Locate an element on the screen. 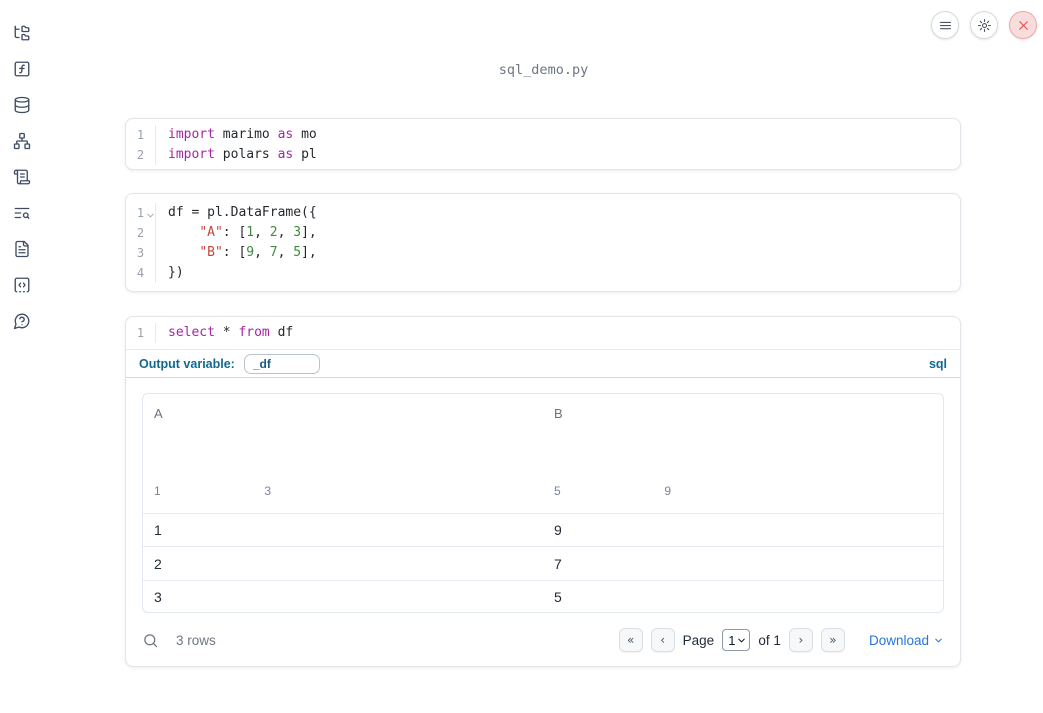 The width and height of the screenshot is (1043, 713). close-button is located at coordinates (1023, 25).